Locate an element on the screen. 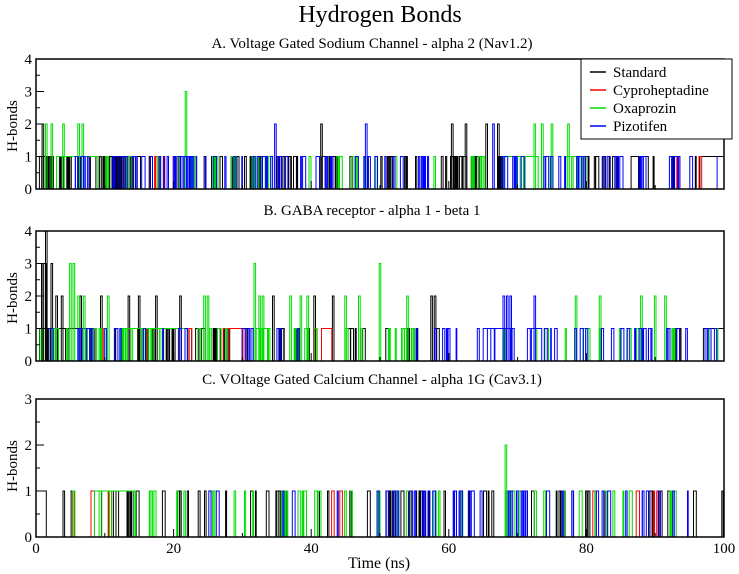 The width and height of the screenshot is (739, 574). xtick-label-100: 100 is located at coordinates (724, 549).